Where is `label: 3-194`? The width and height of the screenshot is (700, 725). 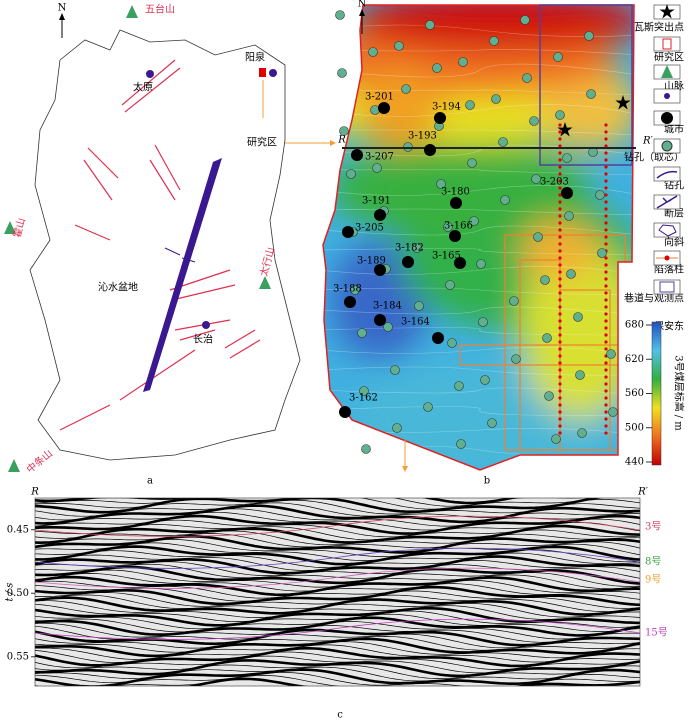
label: 3-194 is located at coordinates (446, 107).